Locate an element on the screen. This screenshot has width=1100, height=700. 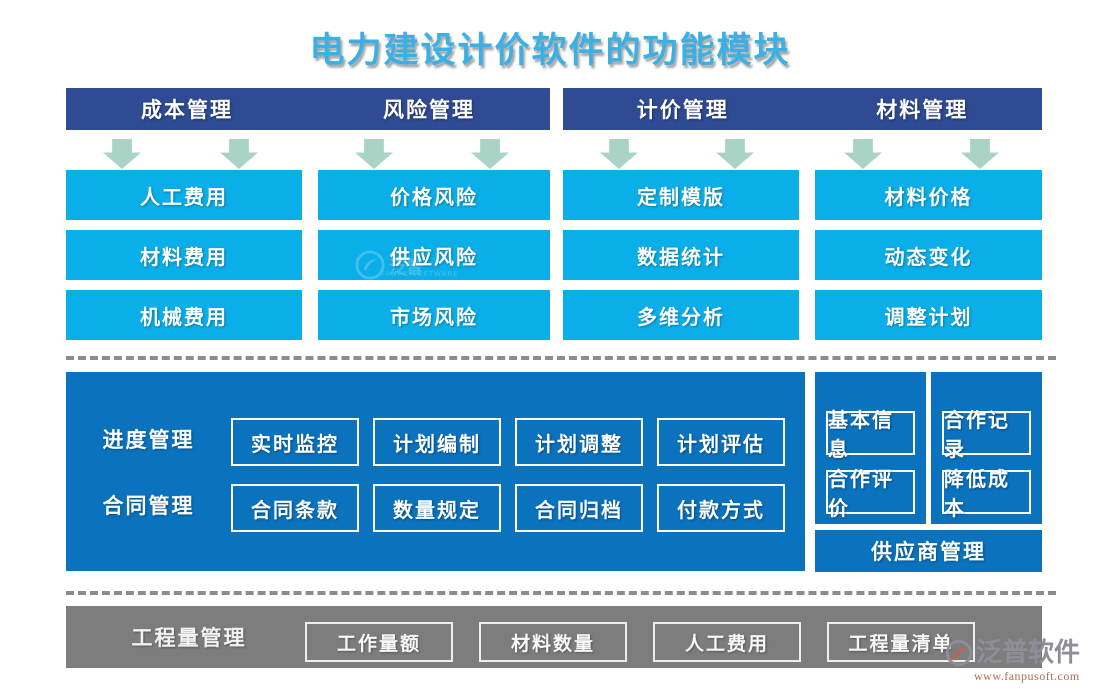
column-header-pricing: 计价管理 is located at coordinates (682, 110).